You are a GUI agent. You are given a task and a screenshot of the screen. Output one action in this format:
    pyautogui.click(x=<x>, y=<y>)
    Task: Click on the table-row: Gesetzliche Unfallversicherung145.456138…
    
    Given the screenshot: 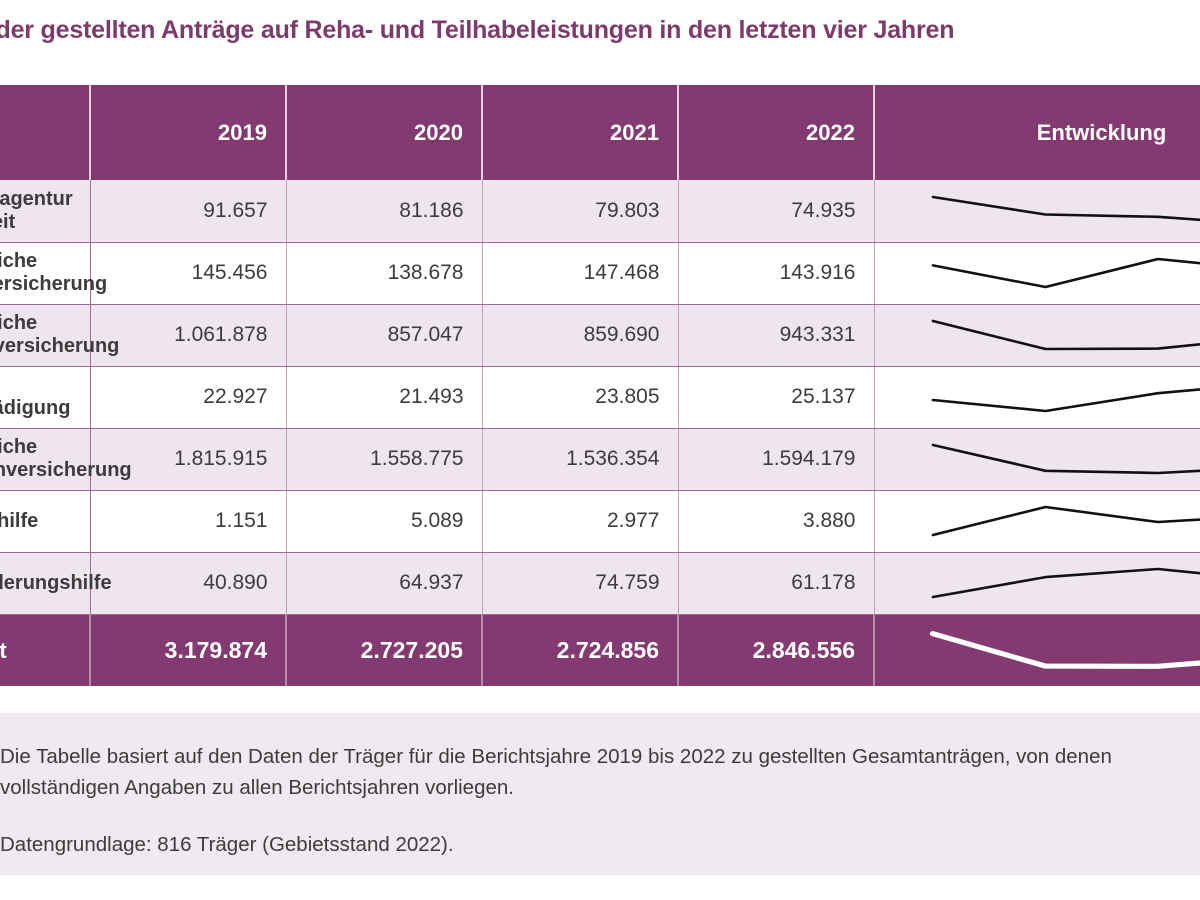 What is the action you would take?
    pyautogui.click(x=600, y=273)
    